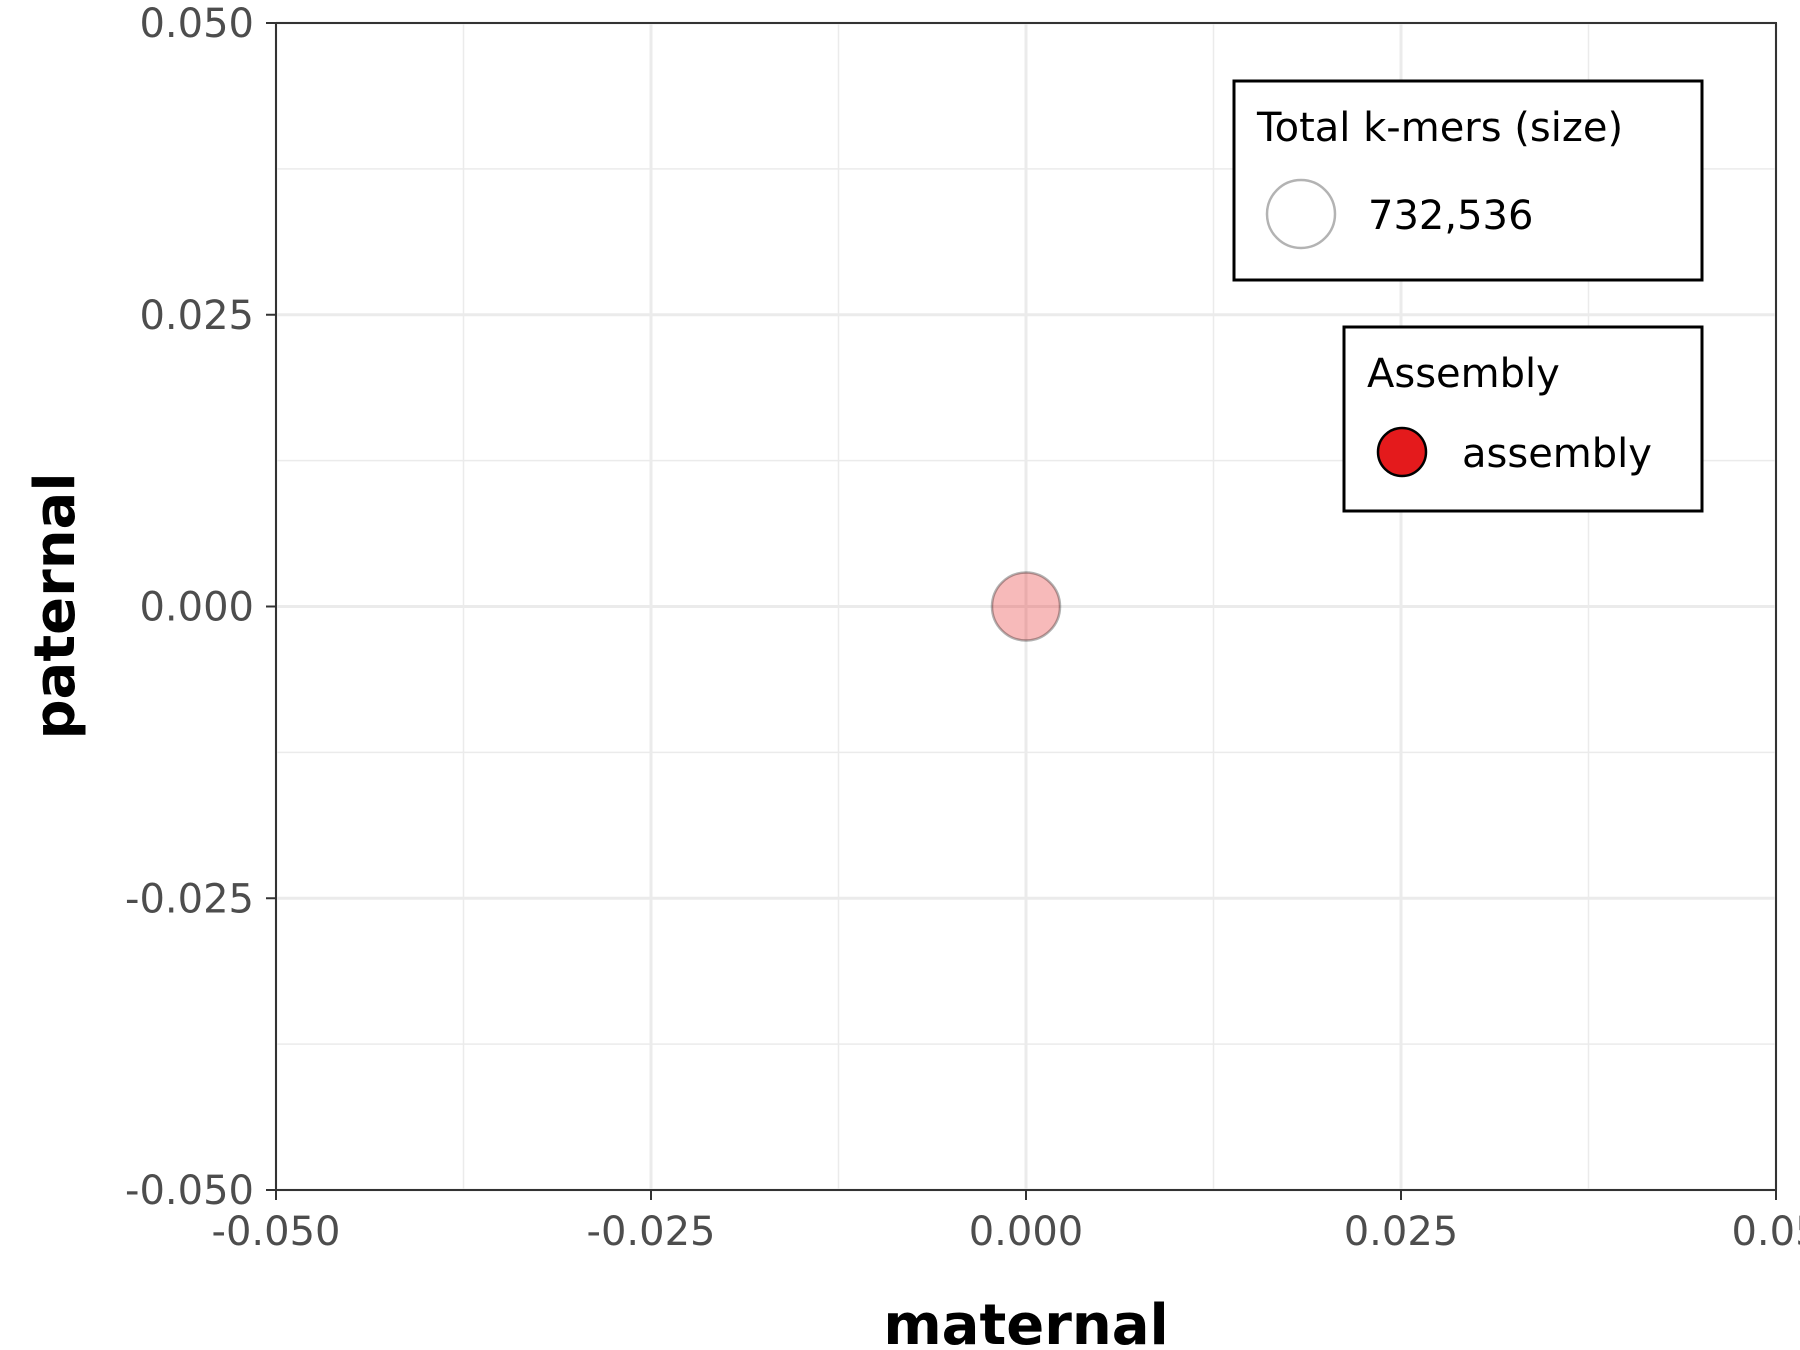 The image size is (1800, 1350). What do you see at coordinates (1557, 454) in the screenshot?
I see `color-legend-label: assembly` at bounding box center [1557, 454].